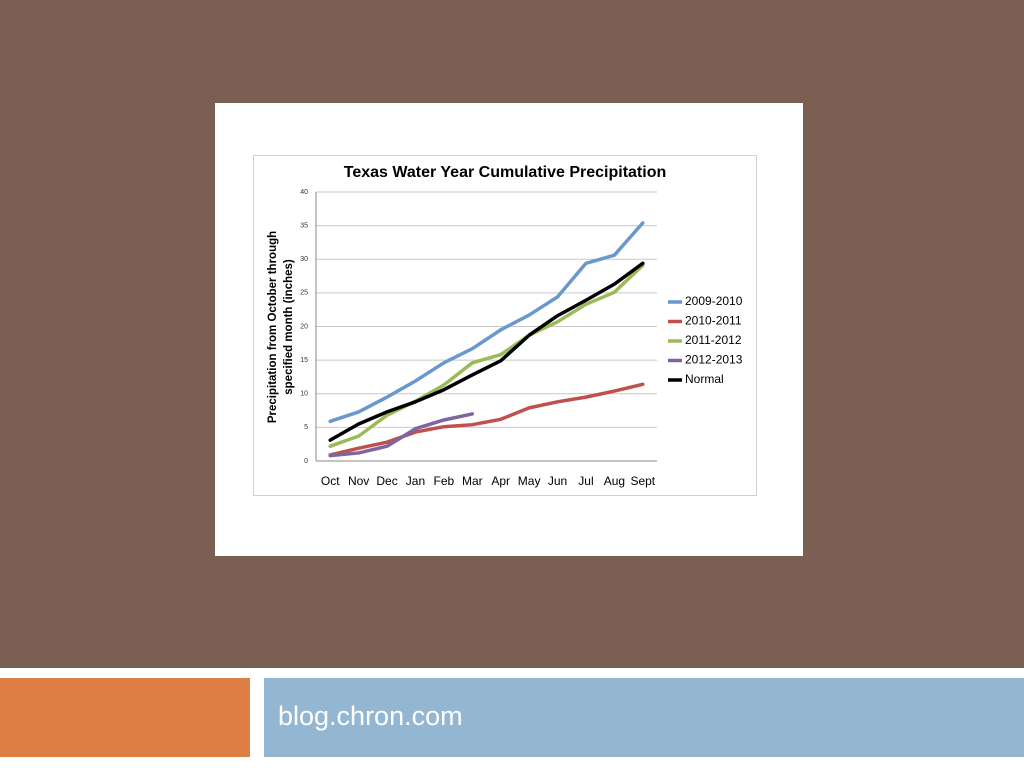 This screenshot has height=768, width=1024. I want to click on y-tick-label: 5, so click(306, 427).